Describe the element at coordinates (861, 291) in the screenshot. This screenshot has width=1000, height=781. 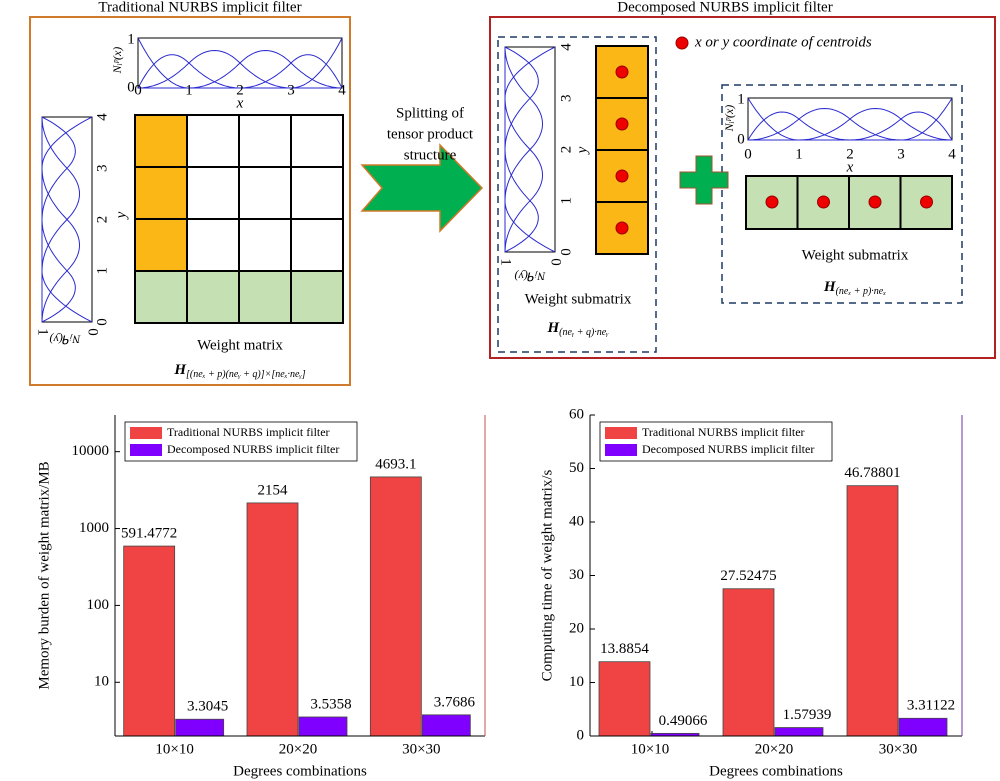
I see `formula-sub: (neₓ + p)·neₓ` at that location.